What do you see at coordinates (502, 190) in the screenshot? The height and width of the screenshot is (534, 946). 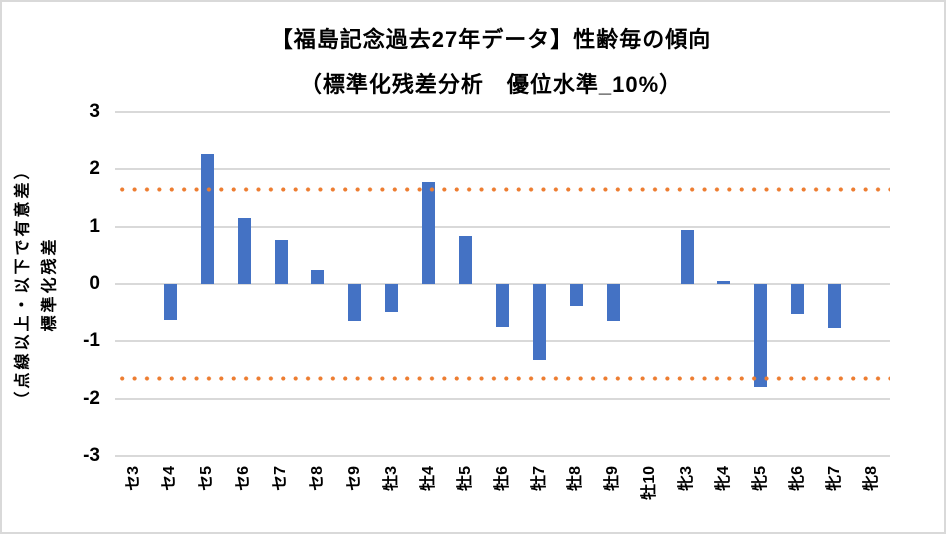 I see `significance-line-upper` at bounding box center [502, 190].